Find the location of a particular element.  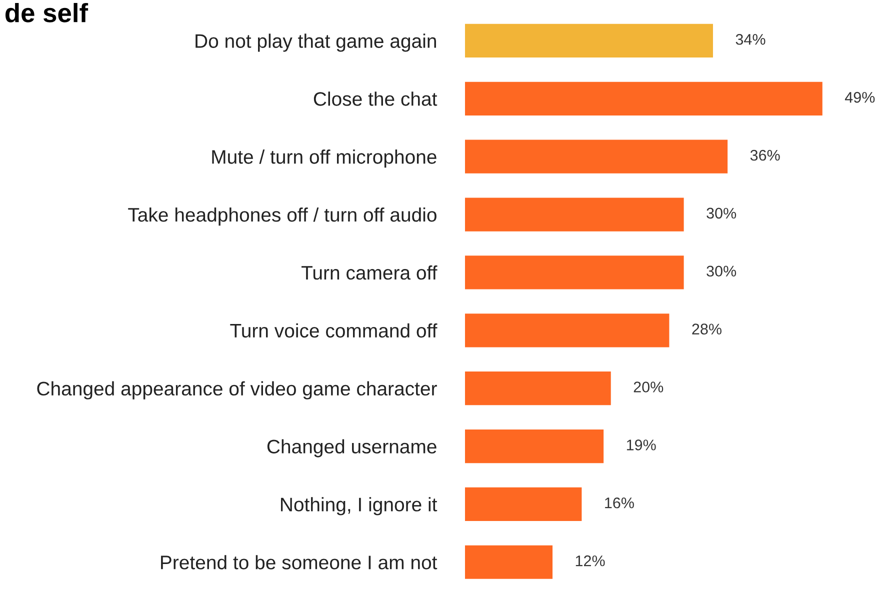

y-tick-label: Nothing, I ignore it is located at coordinates (359, 506).